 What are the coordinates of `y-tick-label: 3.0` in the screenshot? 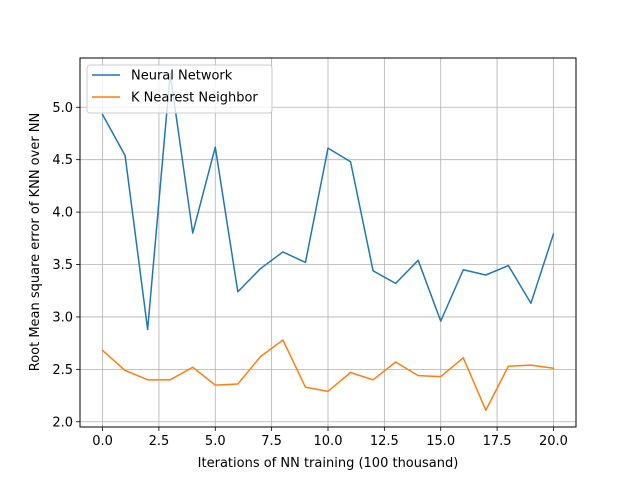 It's located at (62, 317).